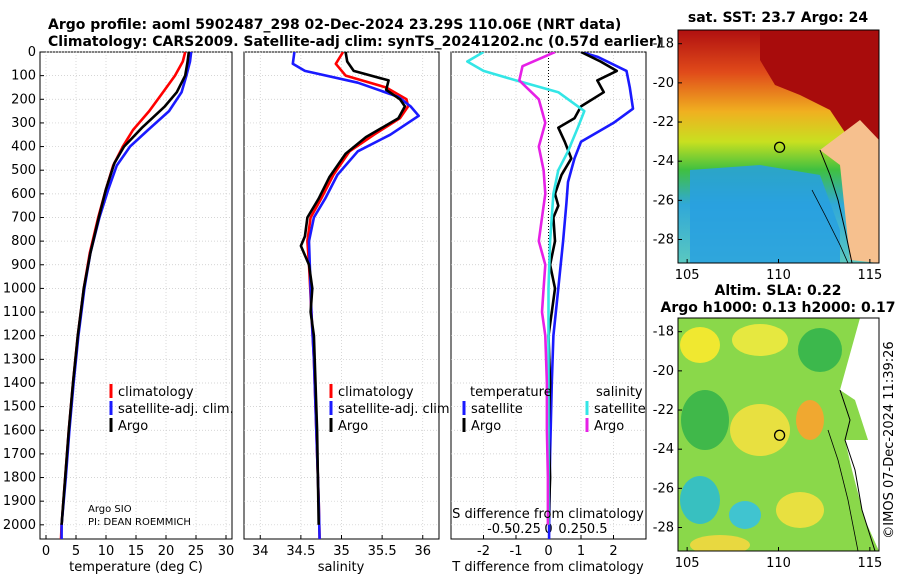  I want to click on x-tick-label: -2, so click(483, 551).